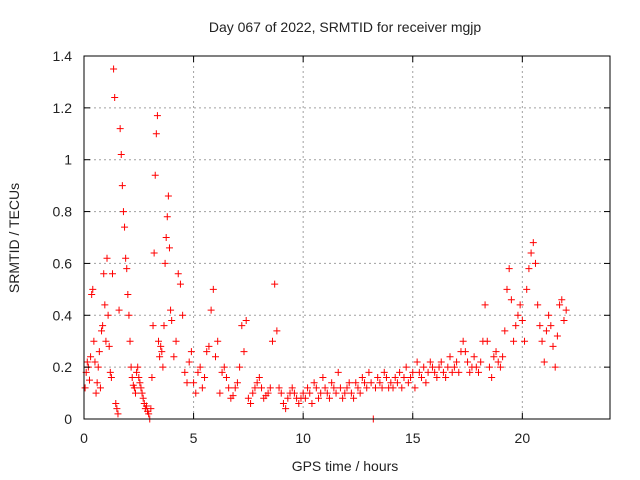  Describe the element at coordinates (345, 466) in the screenshot. I see `x-axis-label: GPS time / hours` at that location.